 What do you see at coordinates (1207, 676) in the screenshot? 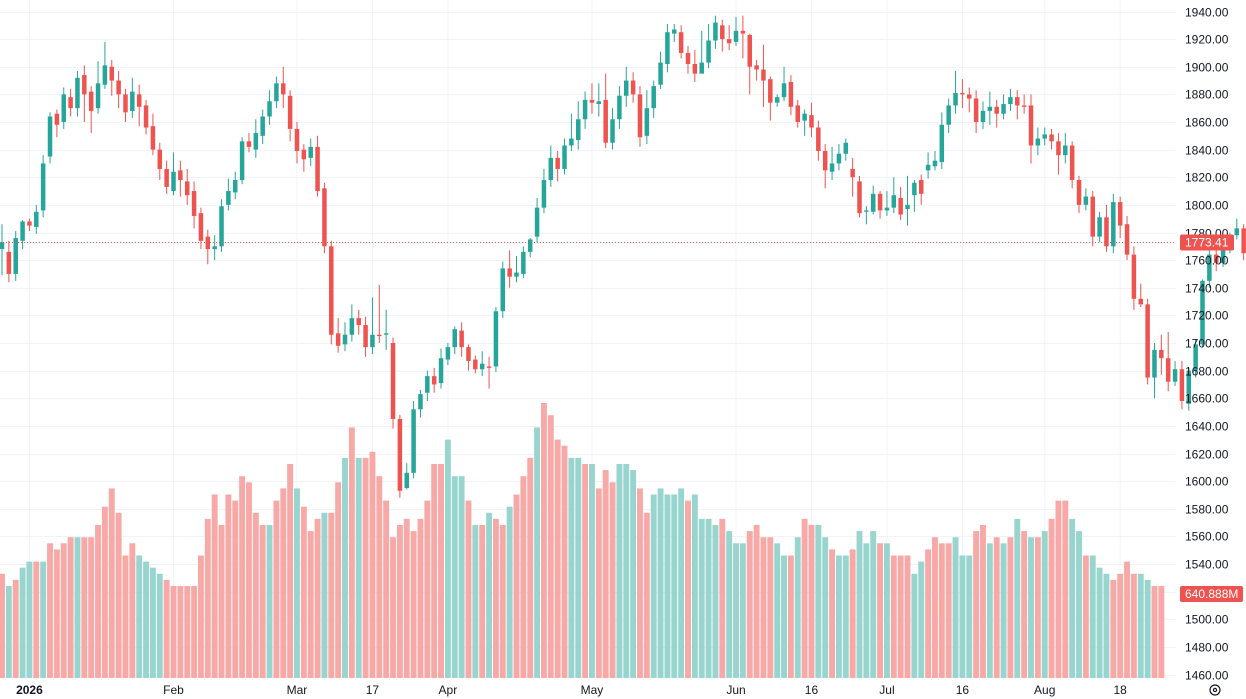
I see `y-tick-label: 1460.00` at bounding box center [1207, 676].